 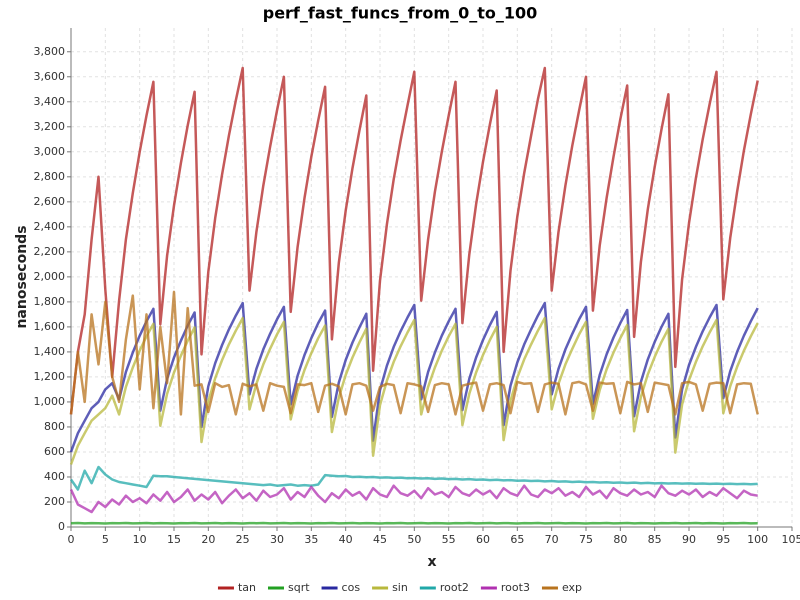 What do you see at coordinates (50, 251) in the screenshot?
I see `y-tick-label: 2,200` at bounding box center [50, 251].